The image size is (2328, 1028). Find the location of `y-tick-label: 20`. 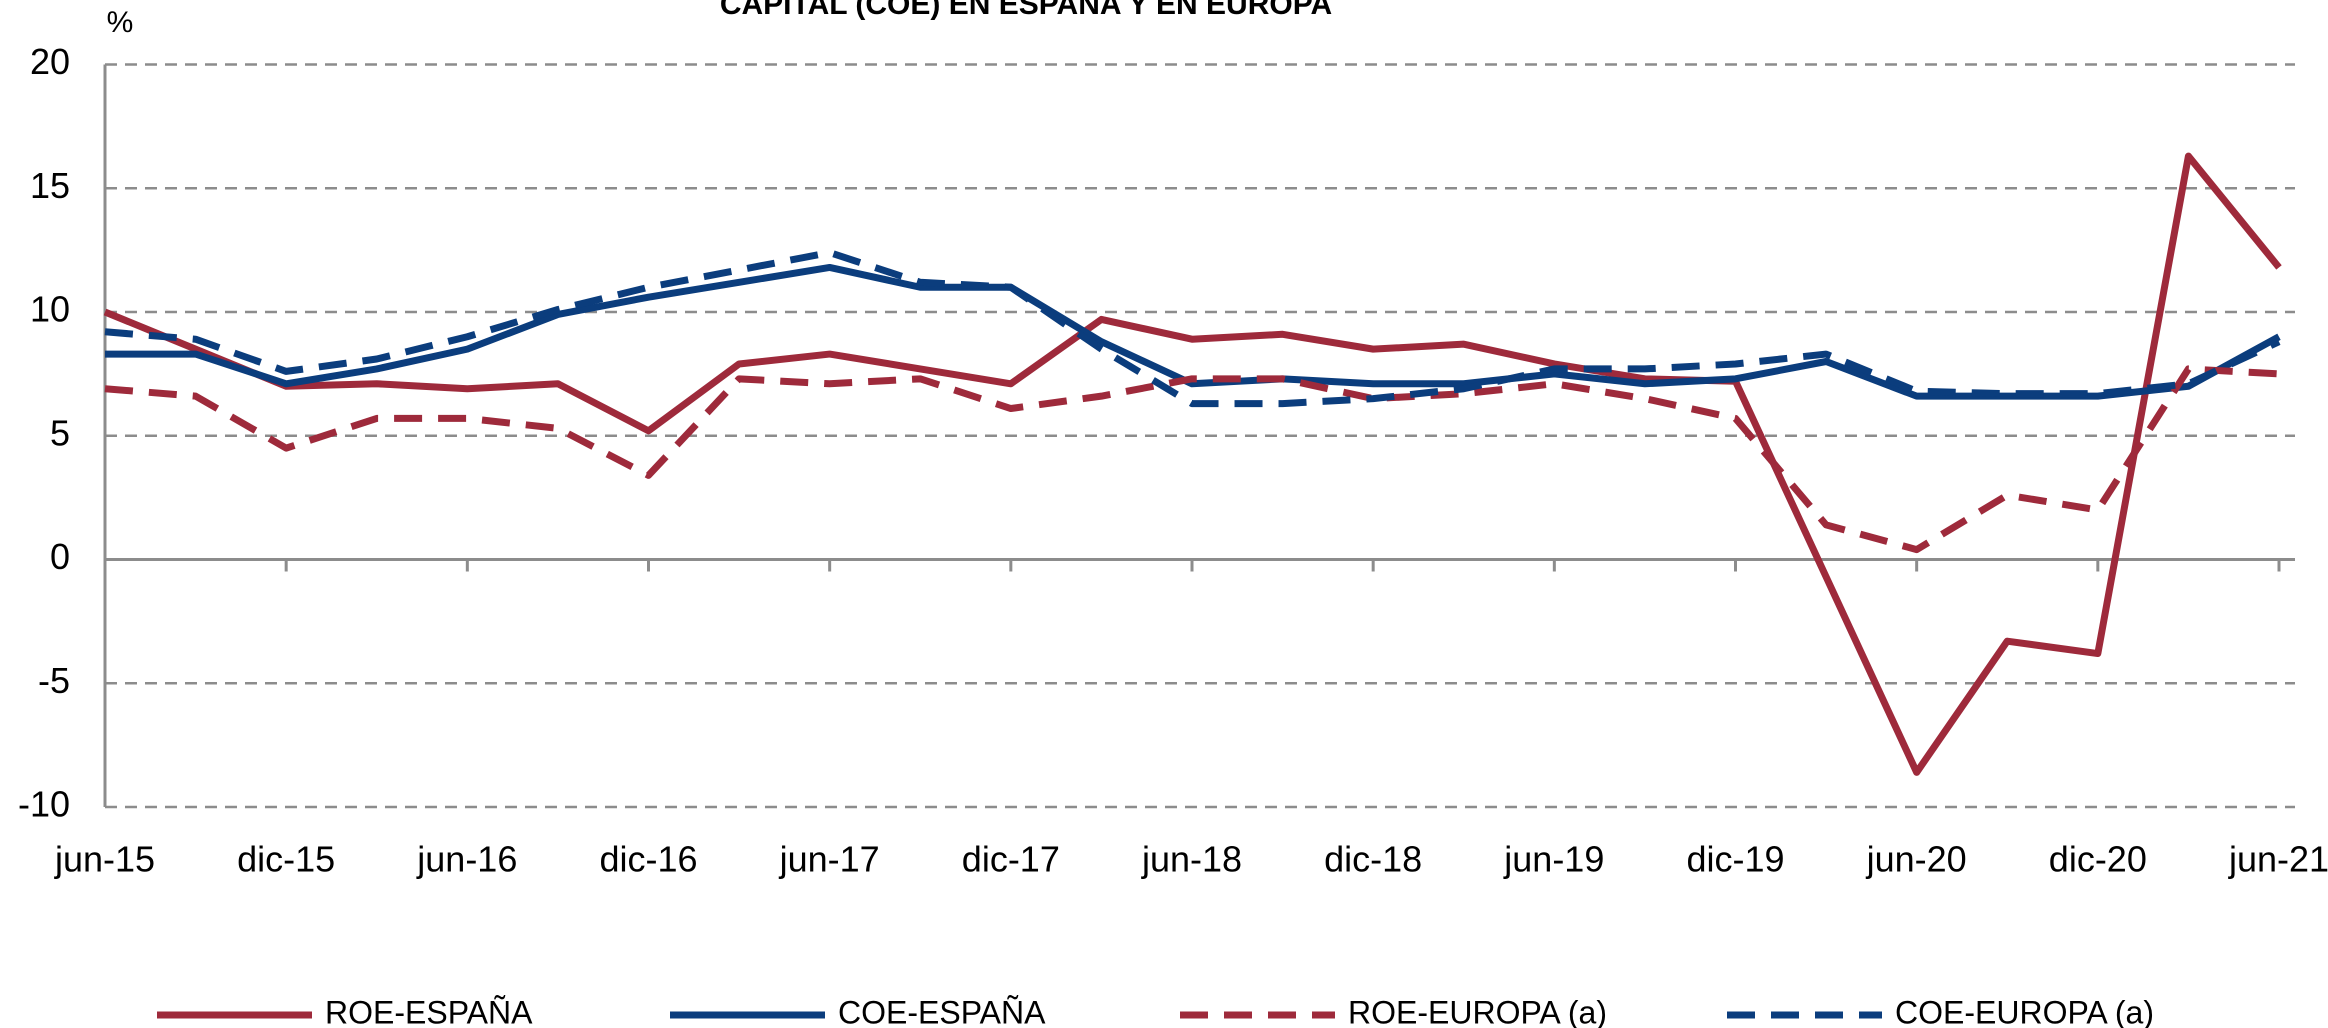

y-tick-label: 20 is located at coordinates (50, 61).